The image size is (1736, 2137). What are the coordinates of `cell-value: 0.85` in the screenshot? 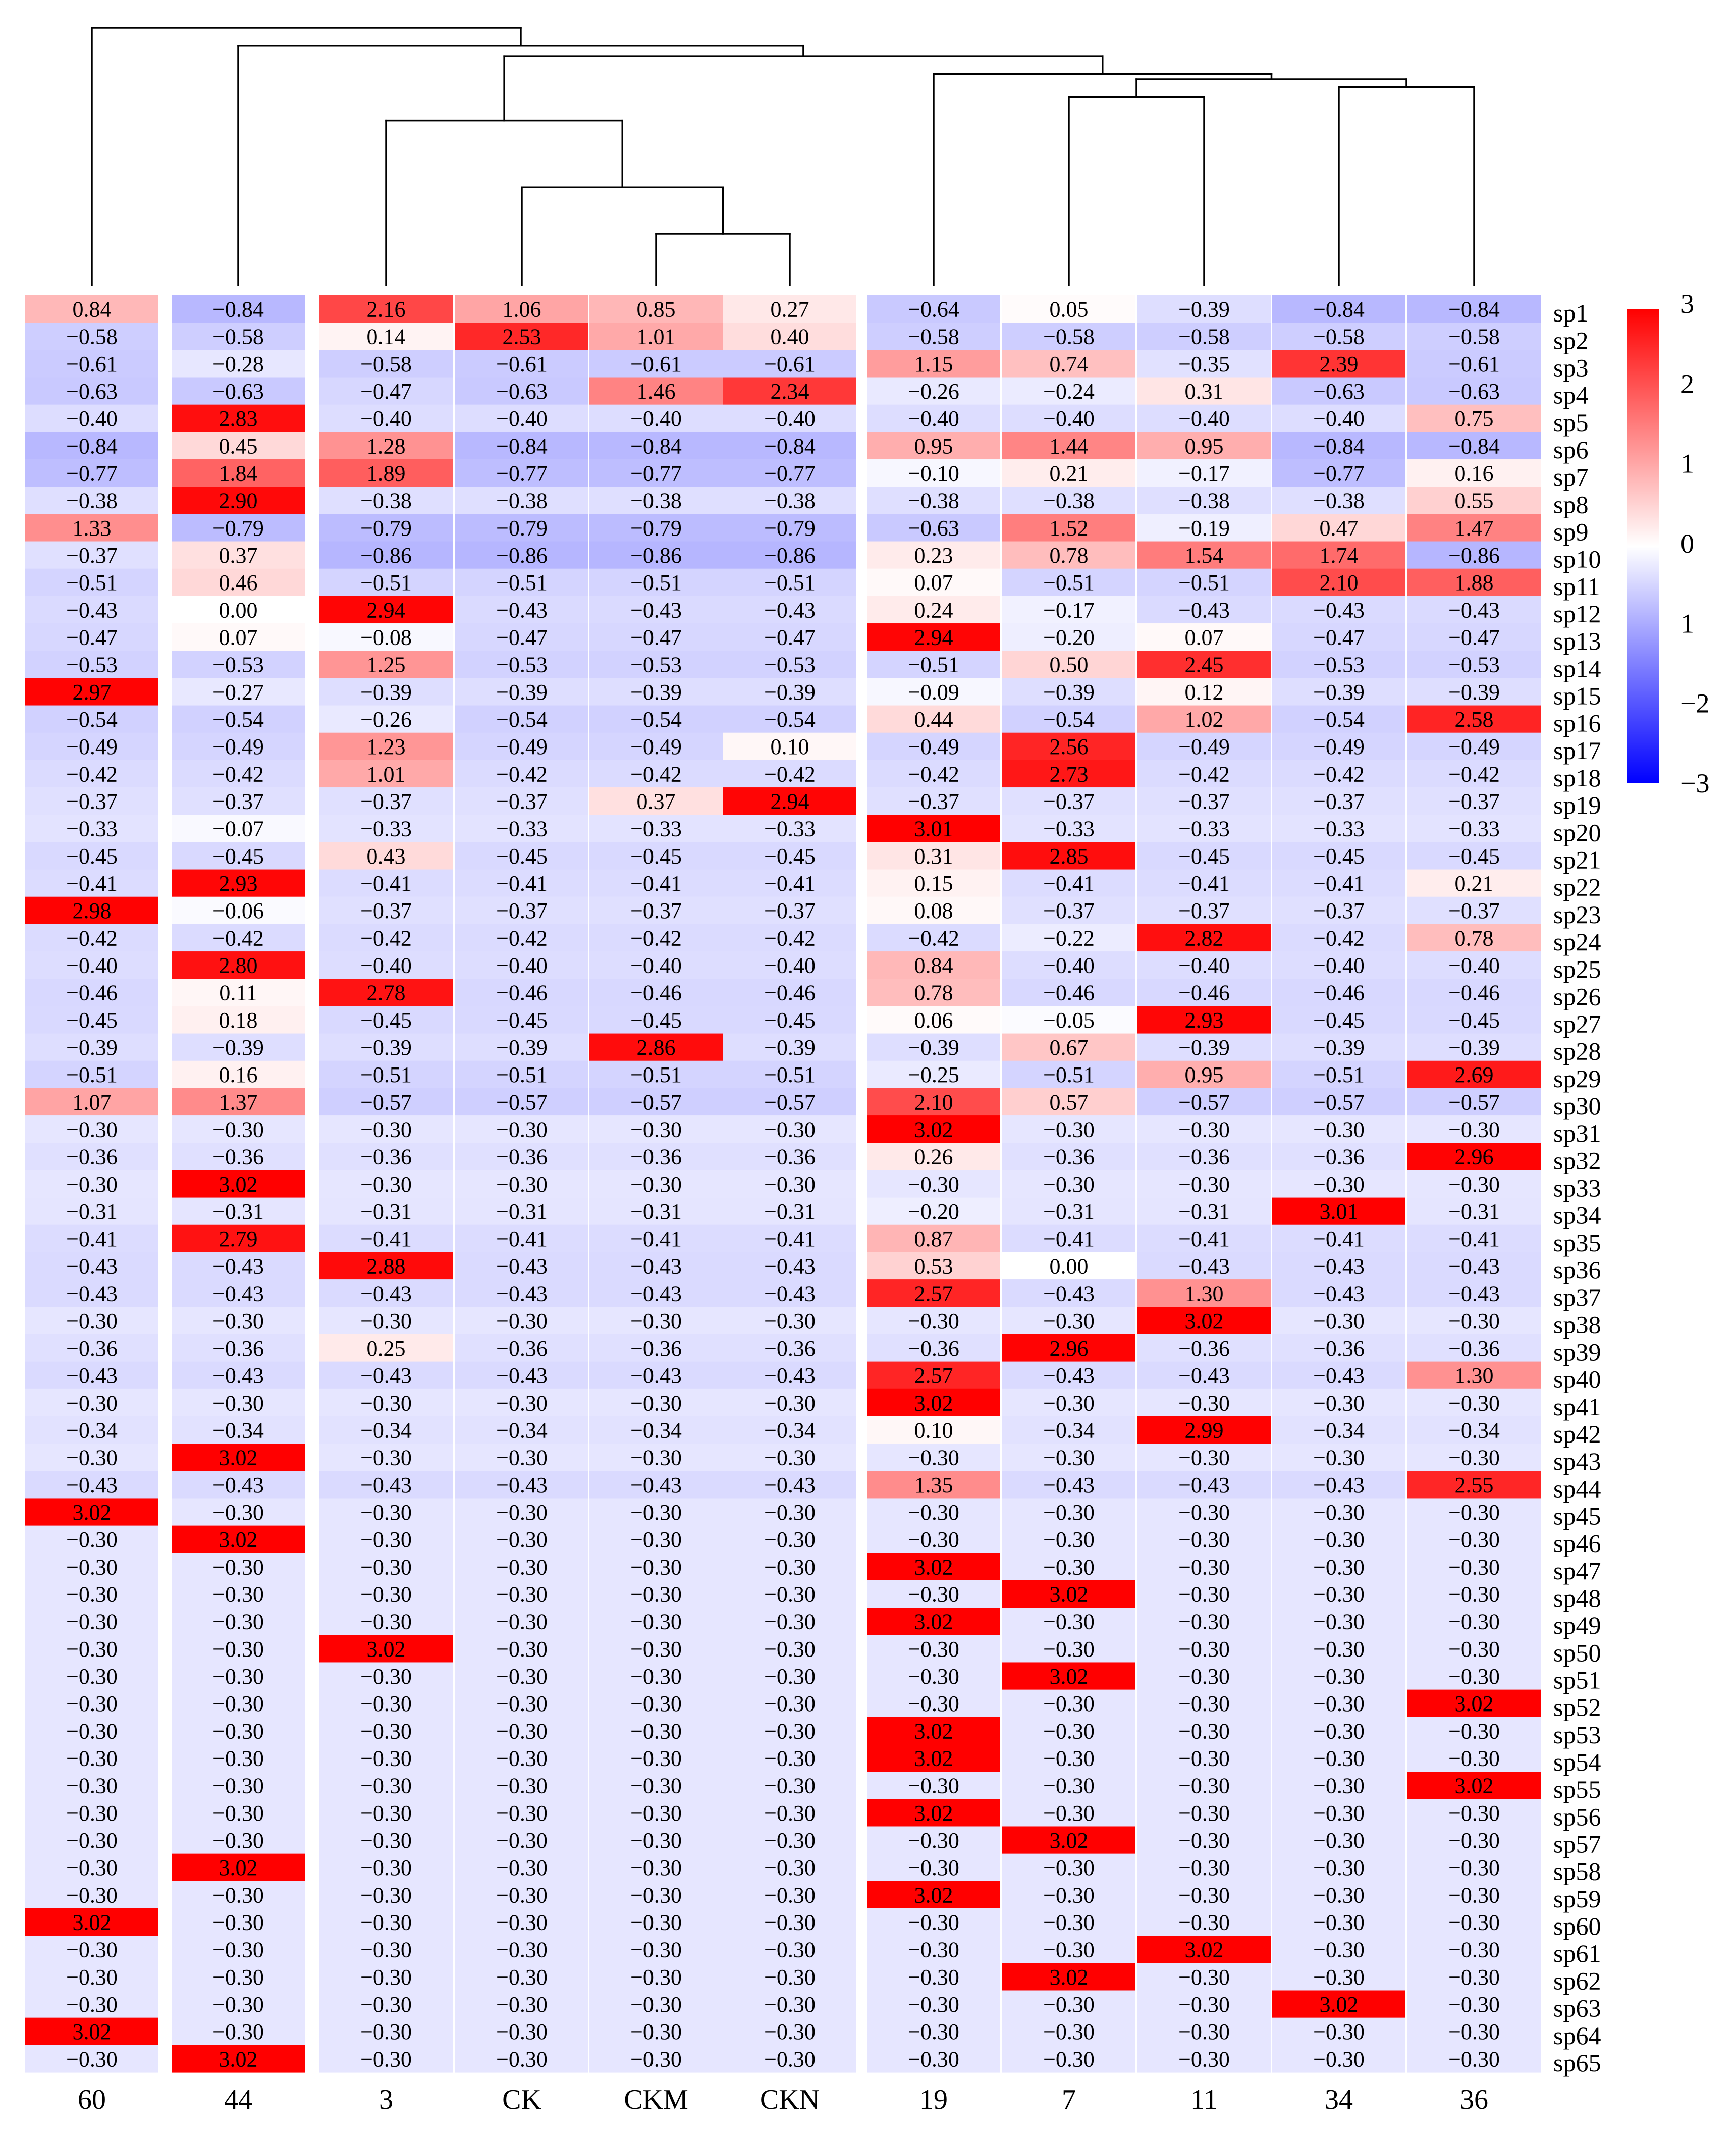 It's located at (656, 309).